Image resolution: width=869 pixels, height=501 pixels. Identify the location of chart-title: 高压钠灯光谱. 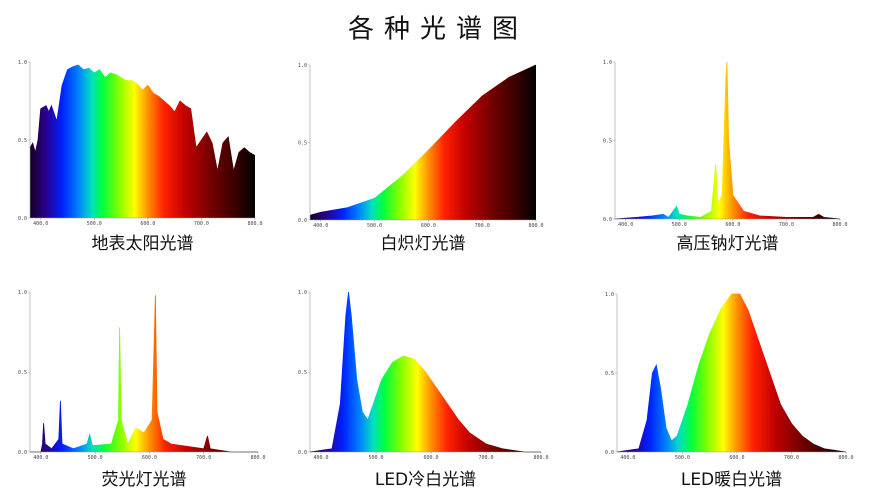
(728, 244).